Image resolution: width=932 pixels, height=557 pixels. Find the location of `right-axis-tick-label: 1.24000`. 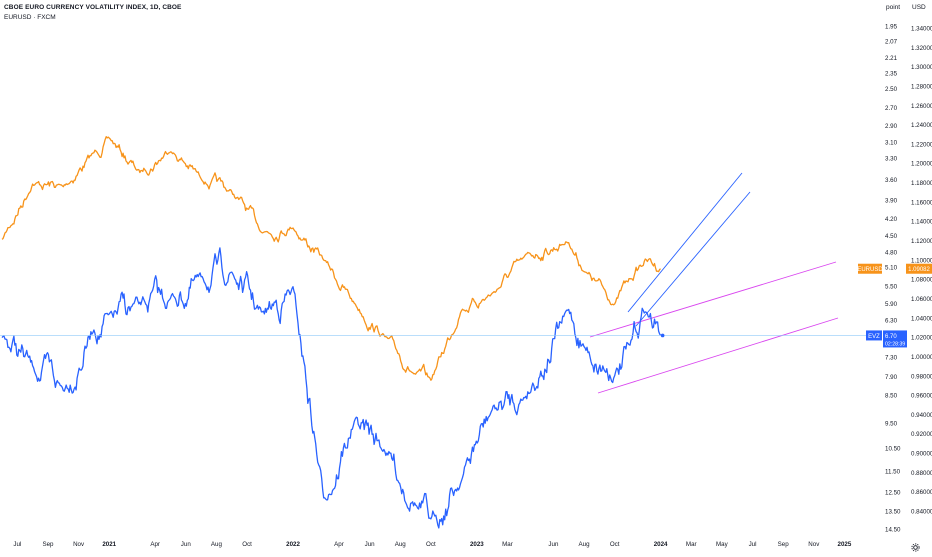

right-axis-tick-label: 1.24000 is located at coordinates (921, 125).